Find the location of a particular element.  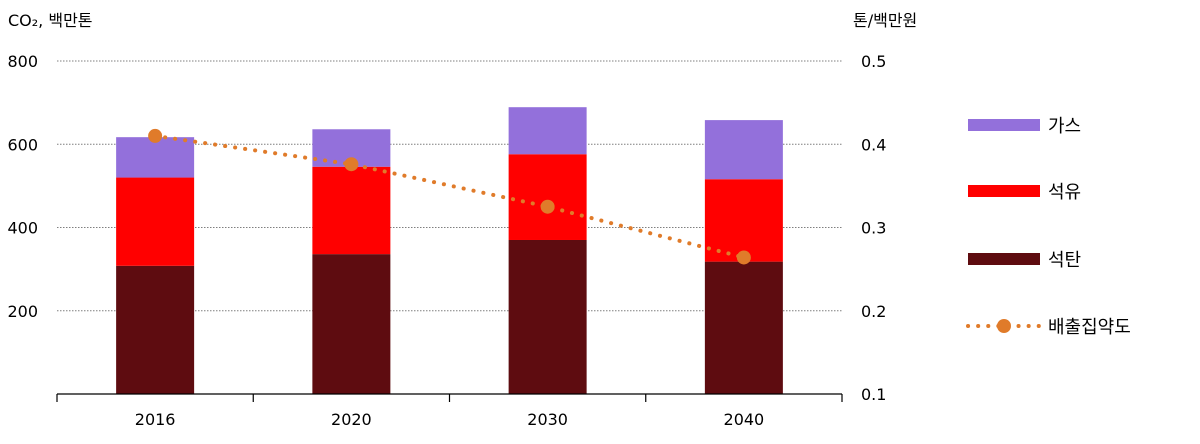

y-right-tick-label: 0.1 is located at coordinates (873, 394).